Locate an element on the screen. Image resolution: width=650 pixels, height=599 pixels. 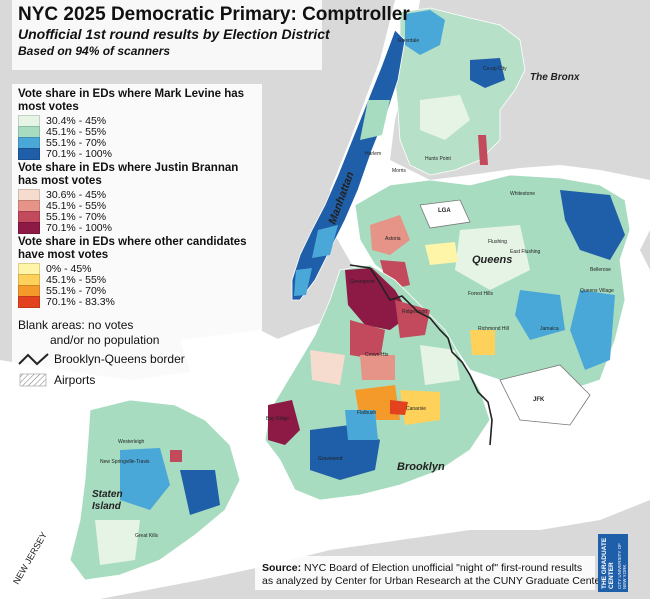
queens-east-blue is located at coordinates (592, 225).